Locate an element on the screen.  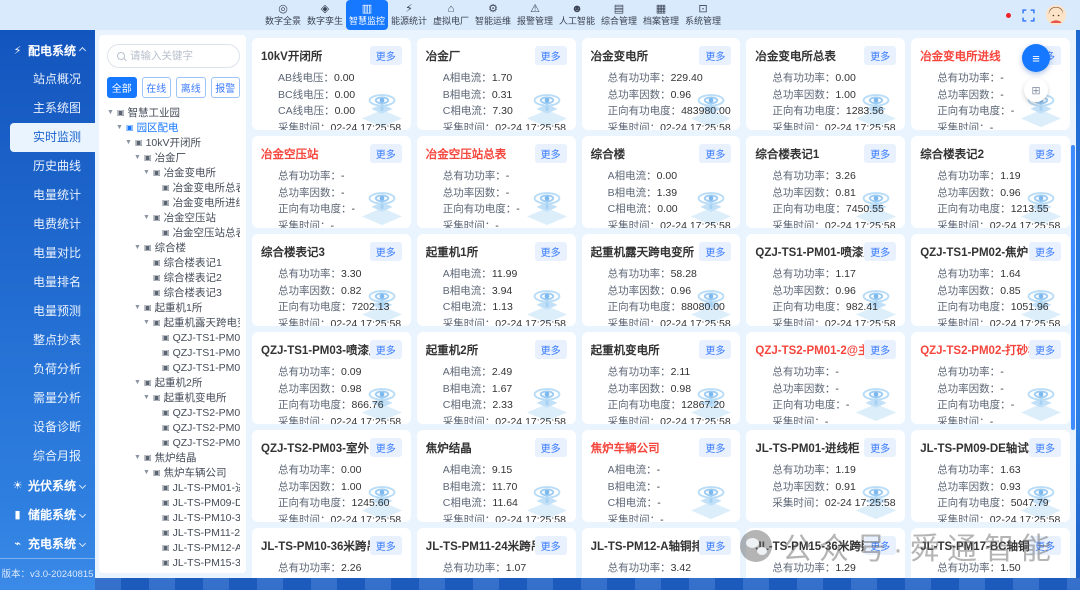
sidebar-item: 负荷分析 is located at coordinates (57, 369).